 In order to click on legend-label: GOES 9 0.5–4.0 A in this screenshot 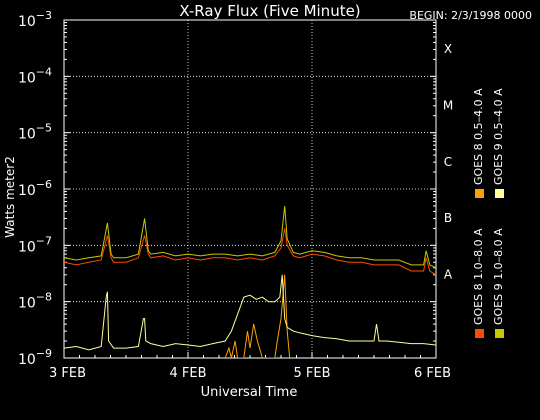, I will do `click(498, 136)`.